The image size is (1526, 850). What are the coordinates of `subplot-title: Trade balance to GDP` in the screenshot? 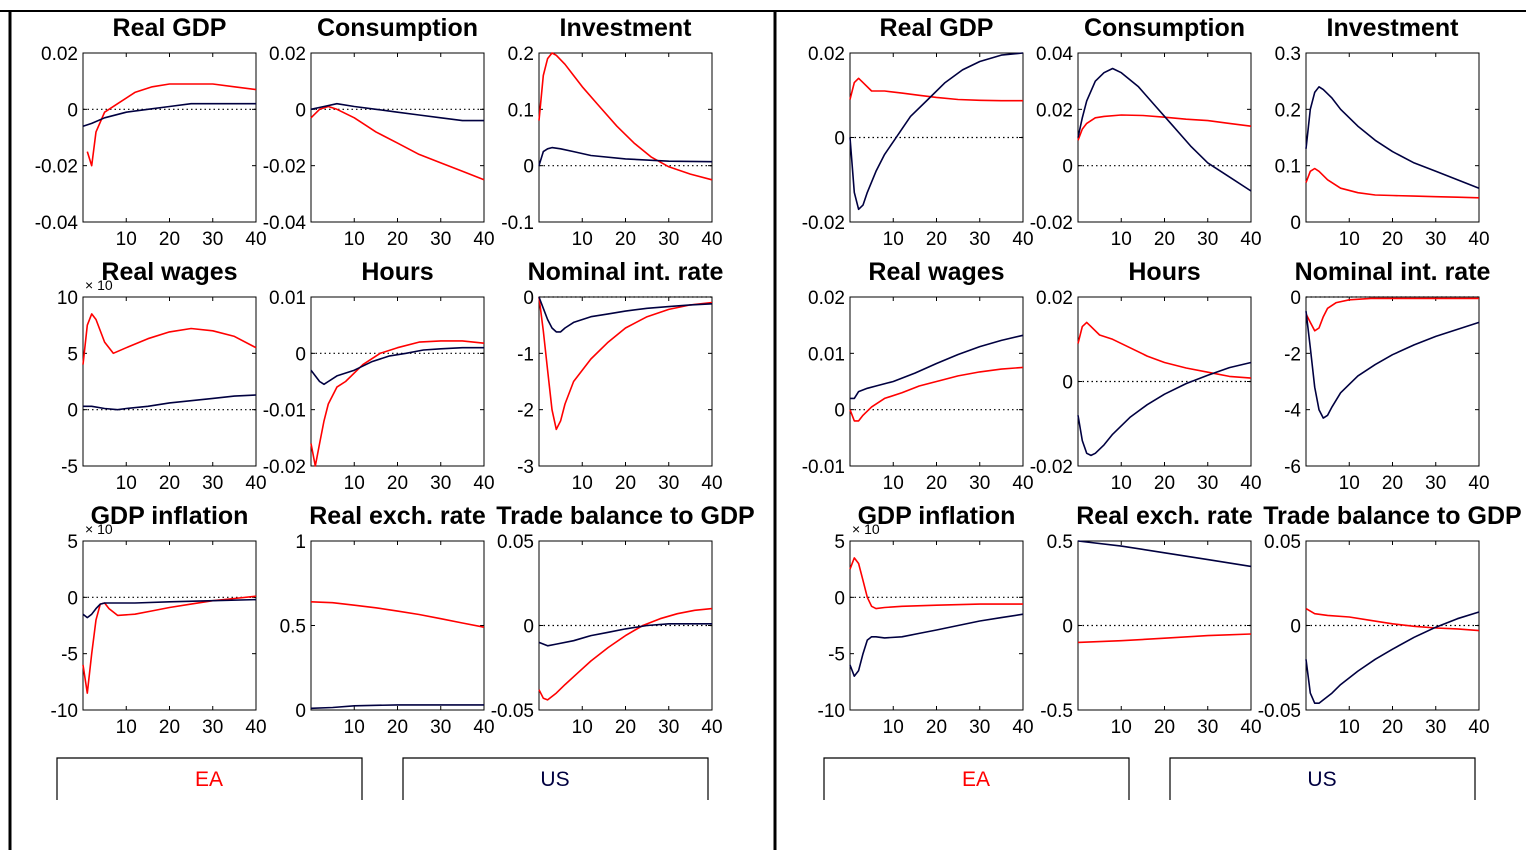 It's located at (1392, 516).